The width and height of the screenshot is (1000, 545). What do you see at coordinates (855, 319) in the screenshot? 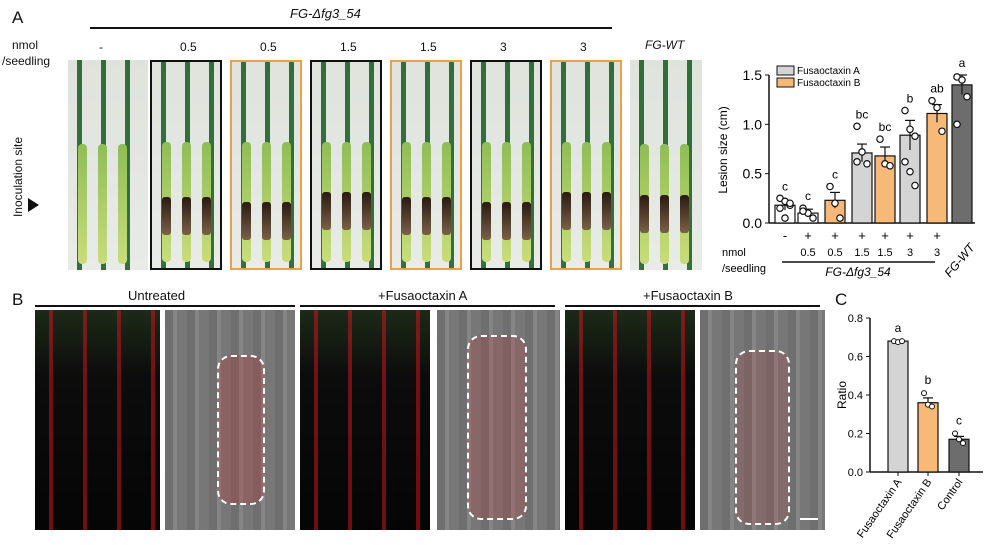
I see `y-tick-label: 0.8` at bounding box center [855, 319].